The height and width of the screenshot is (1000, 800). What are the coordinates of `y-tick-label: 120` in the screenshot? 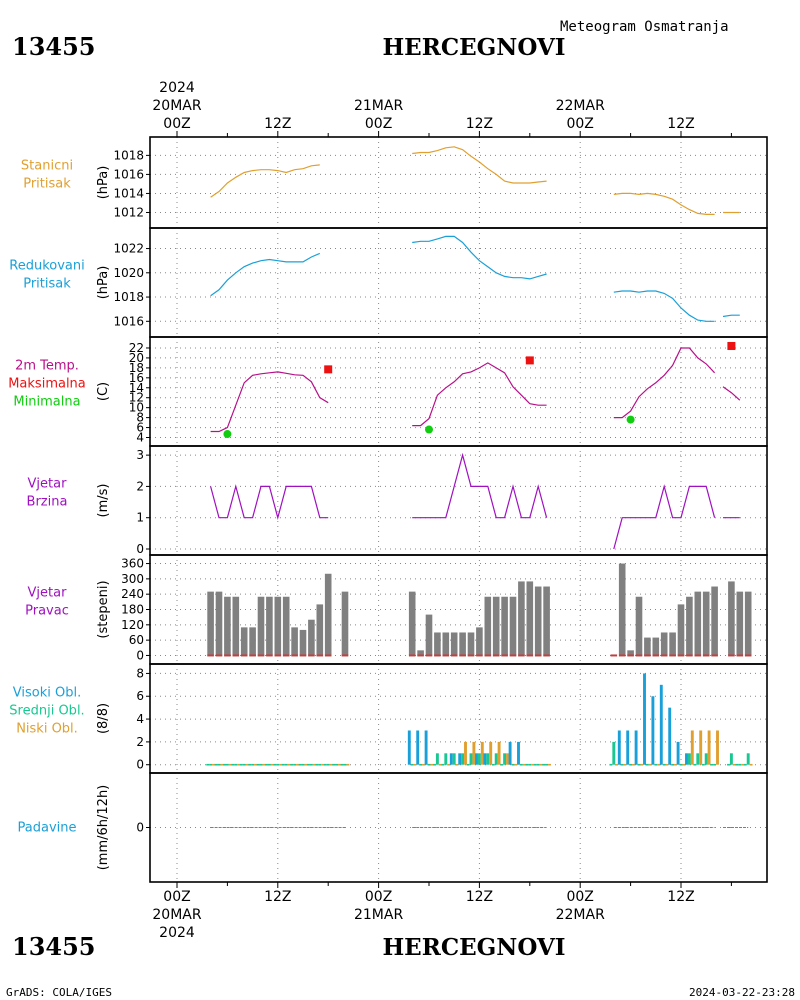 It's located at (132, 625).